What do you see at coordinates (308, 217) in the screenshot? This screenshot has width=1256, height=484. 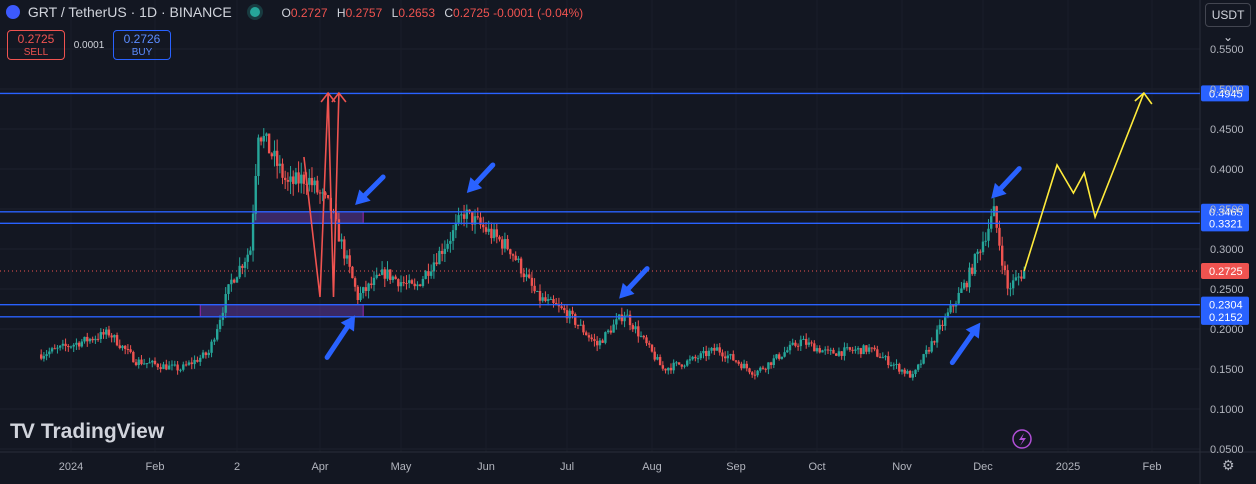 I see `resistance-zone` at bounding box center [308, 217].